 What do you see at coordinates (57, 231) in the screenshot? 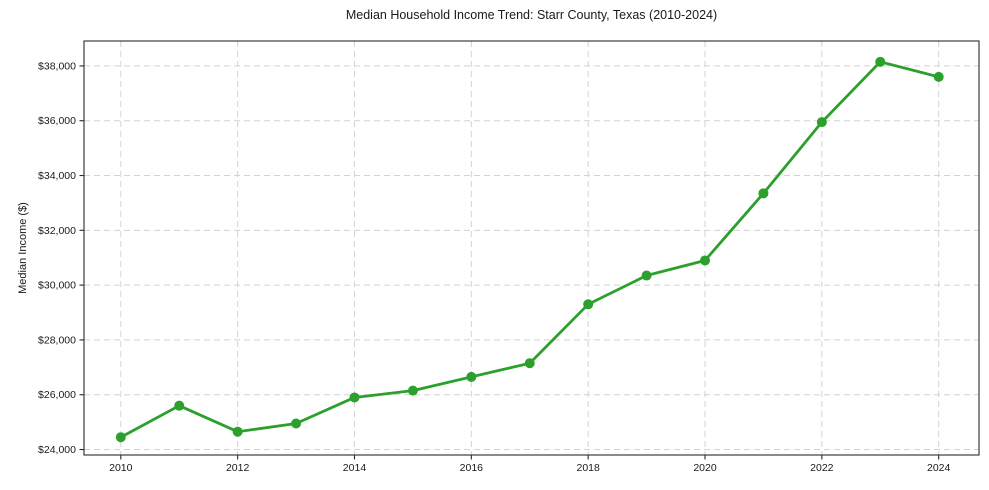
I see `y-tick-label: $32,000` at bounding box center [57, 231].